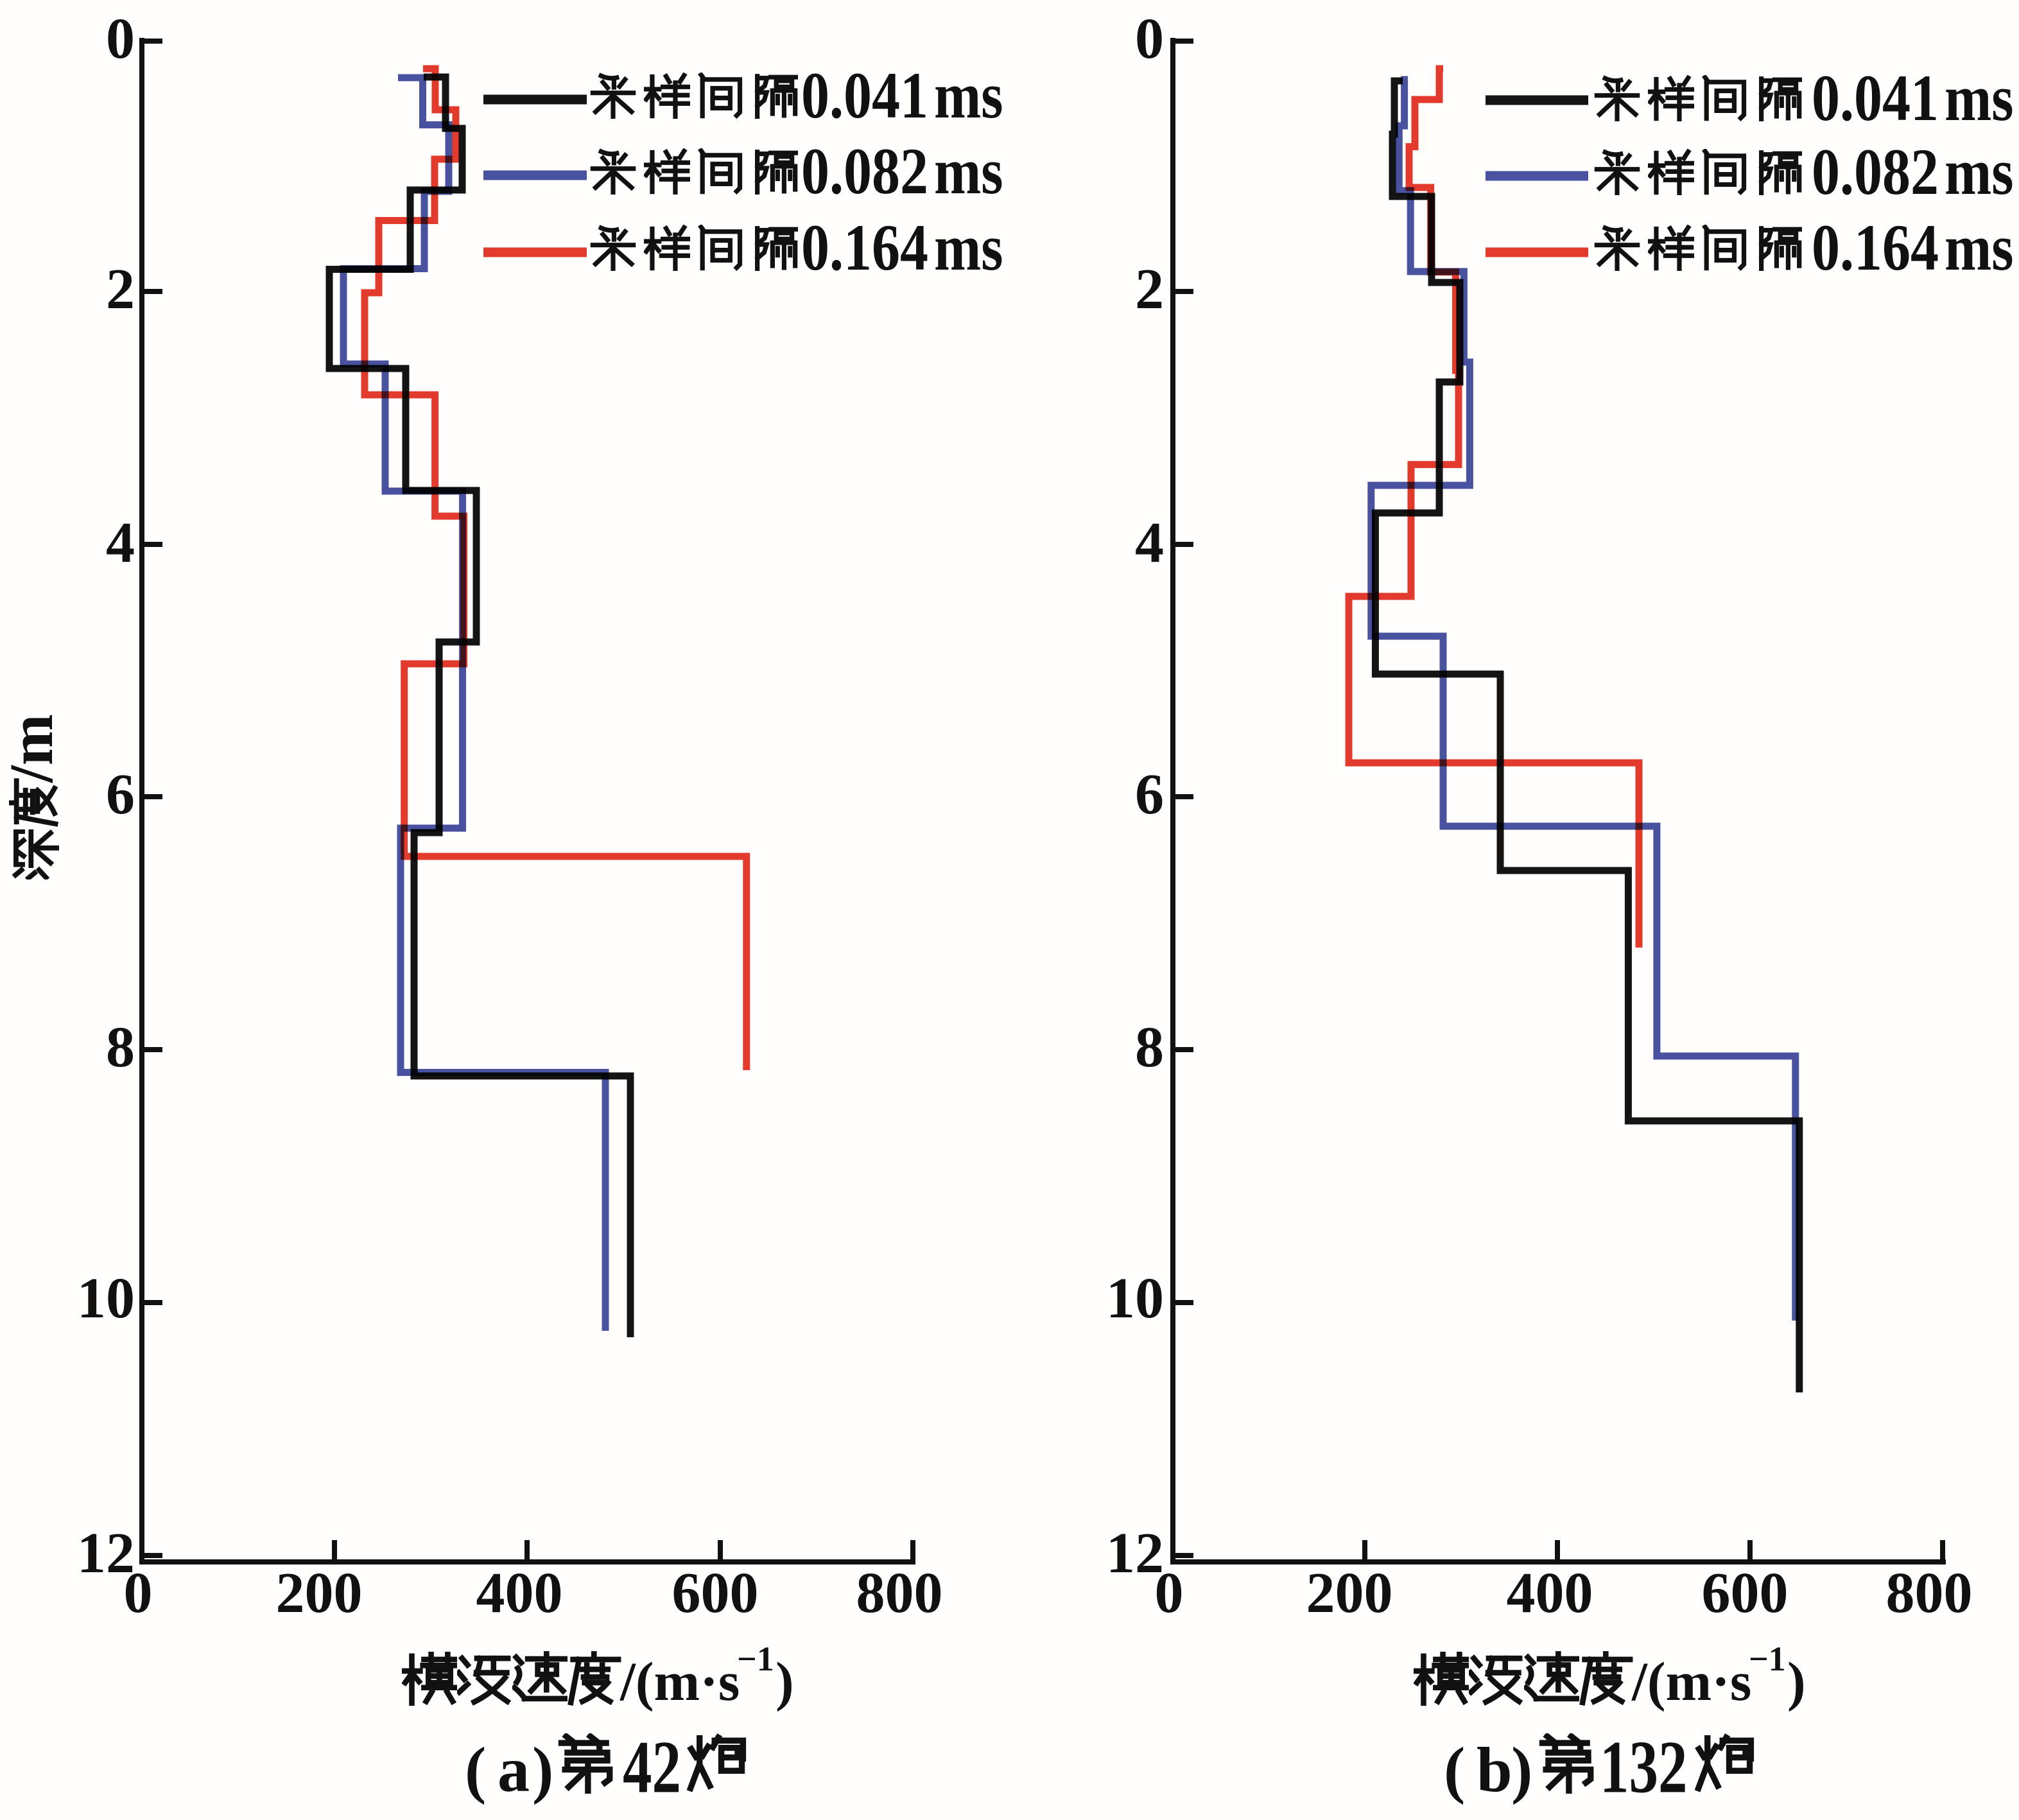 The height and width of the screenshot is (1820, 2019). I want to click on svg-text: /m, so click(32, 748).